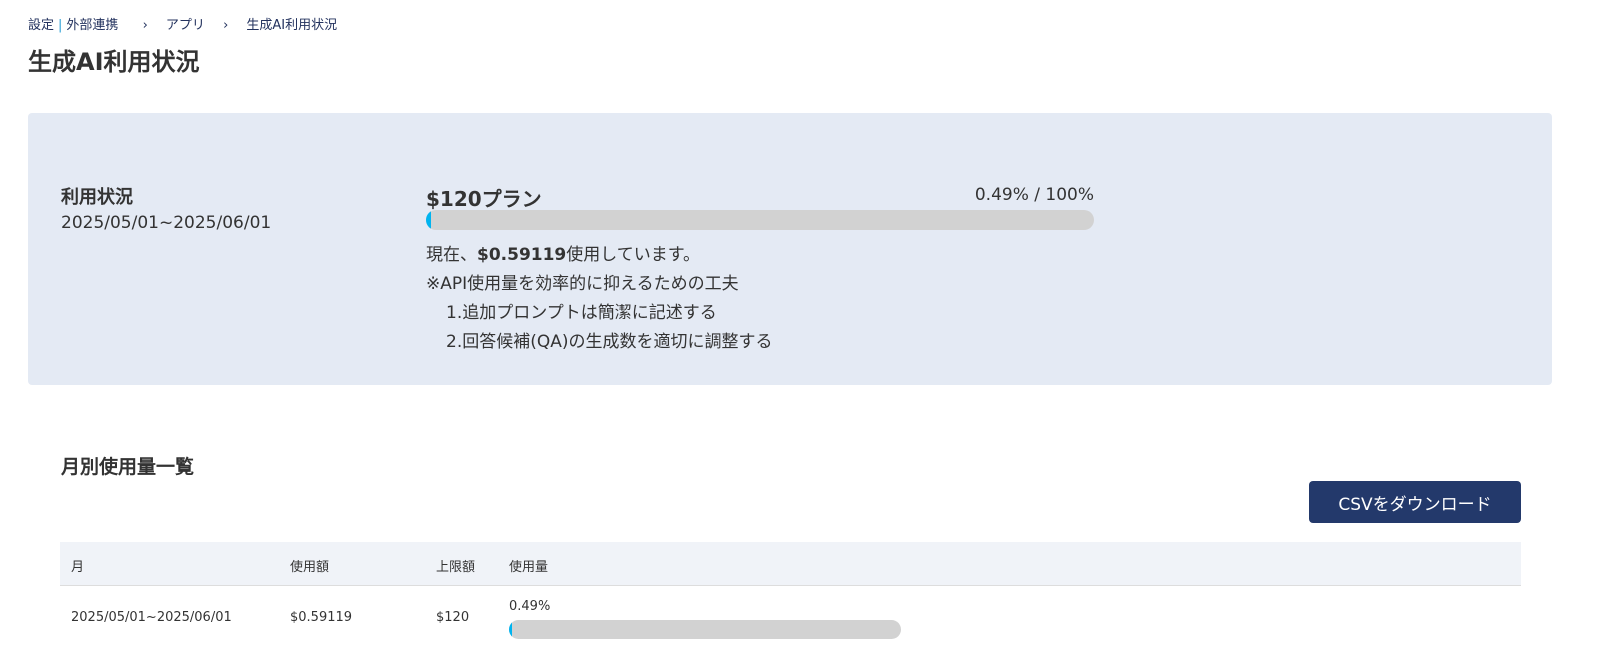 This screenshot has width=1599, height=662. I want to click on csv-download-button: CSVをダウンロード, so click(1415, 502).